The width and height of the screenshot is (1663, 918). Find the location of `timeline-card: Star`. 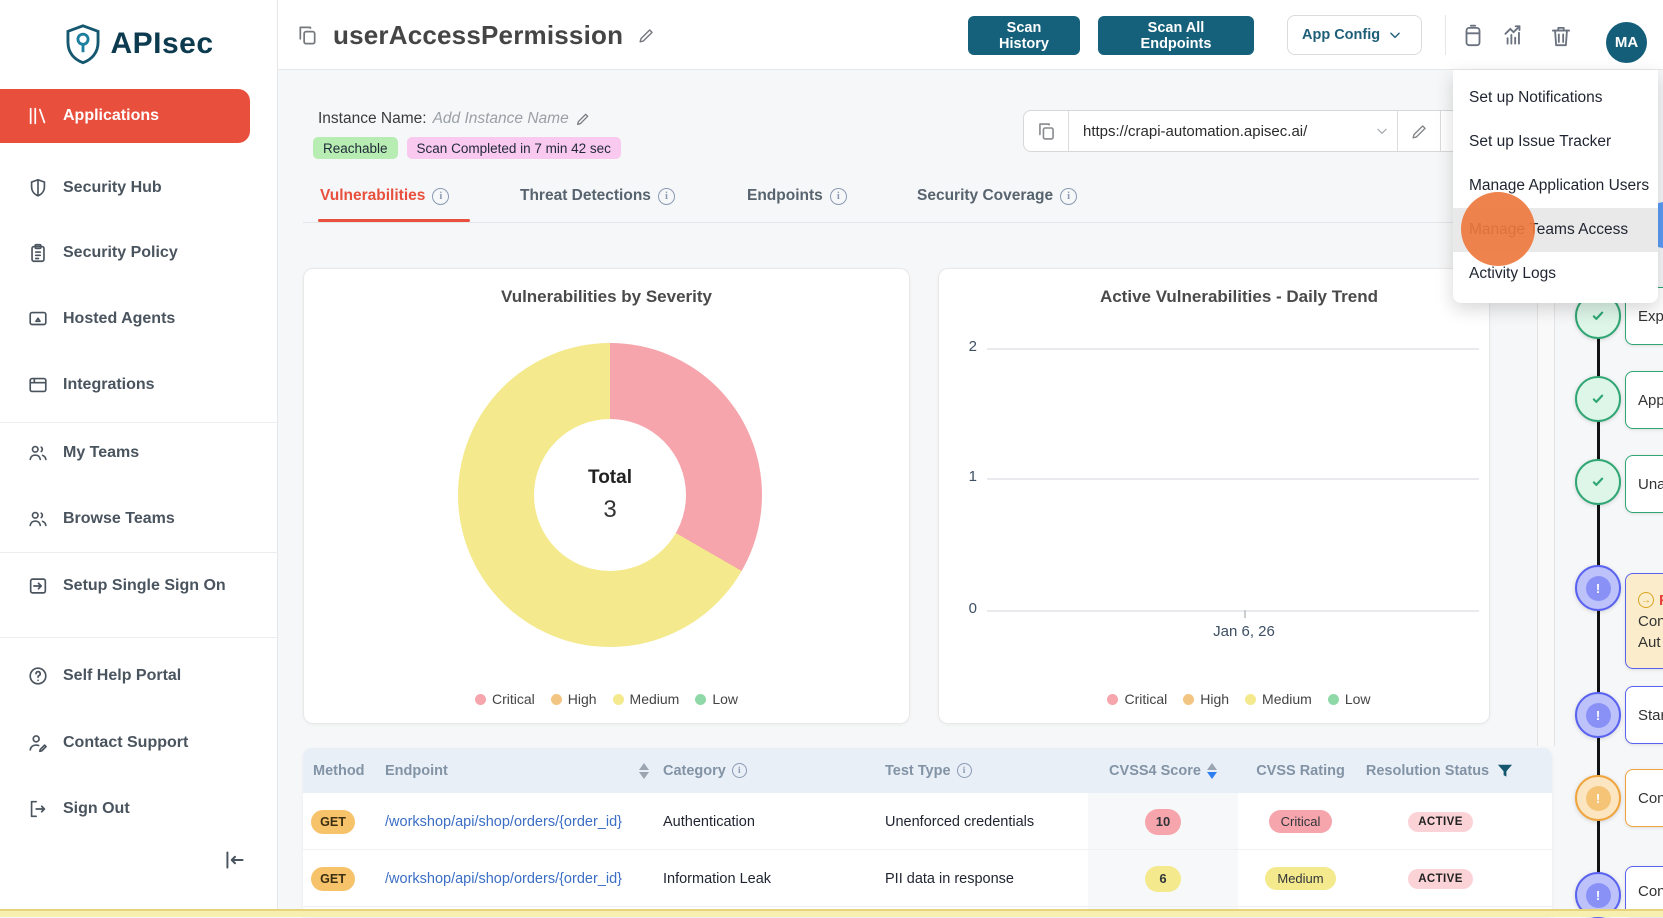

timeline-card: Star is located at coordinates (1644, 715).